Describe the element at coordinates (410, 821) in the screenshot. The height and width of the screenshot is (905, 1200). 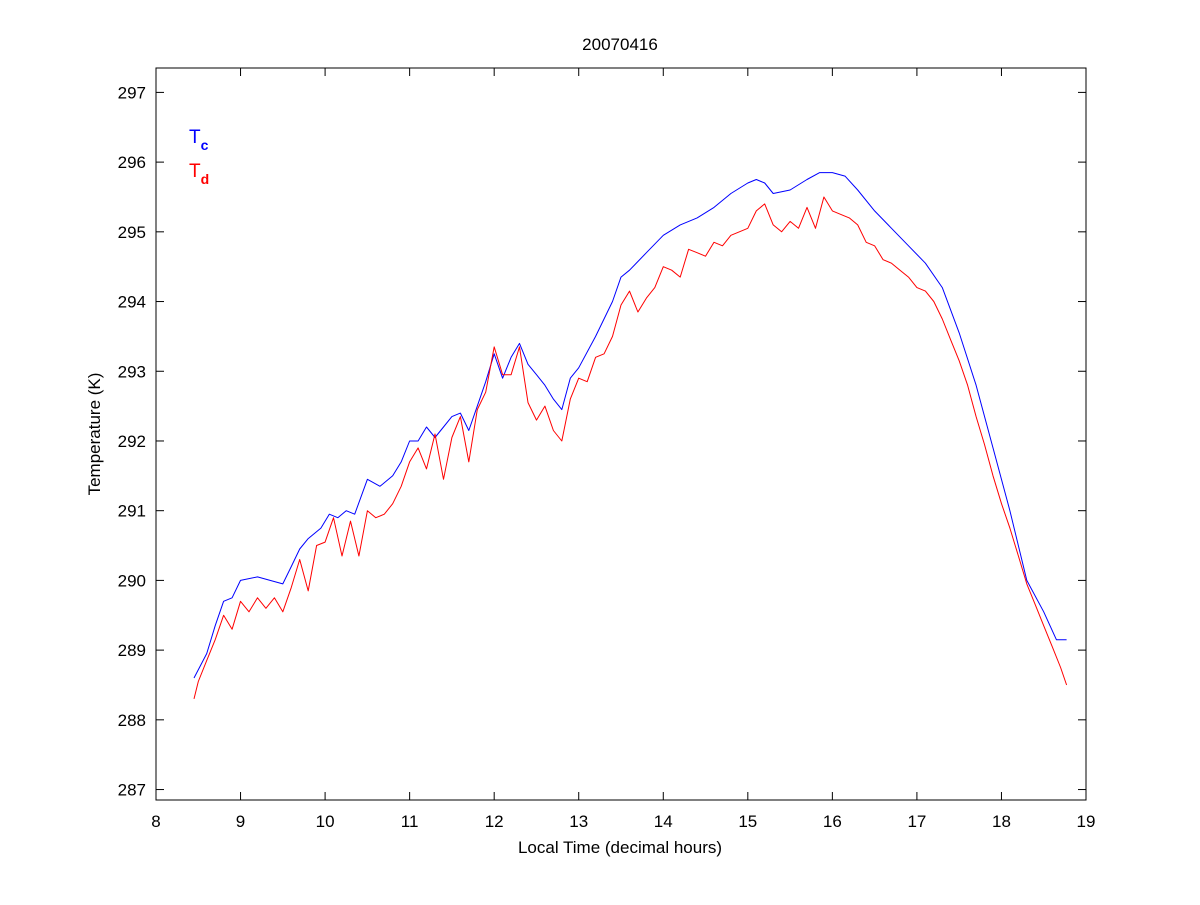
I see `x-tick-label: 11` at that location.